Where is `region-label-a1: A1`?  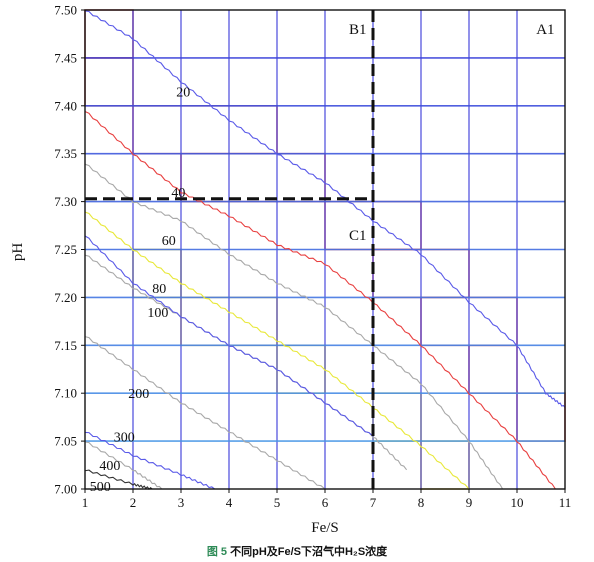 region-label-a1: A1 is located at coordinates (545, 30).